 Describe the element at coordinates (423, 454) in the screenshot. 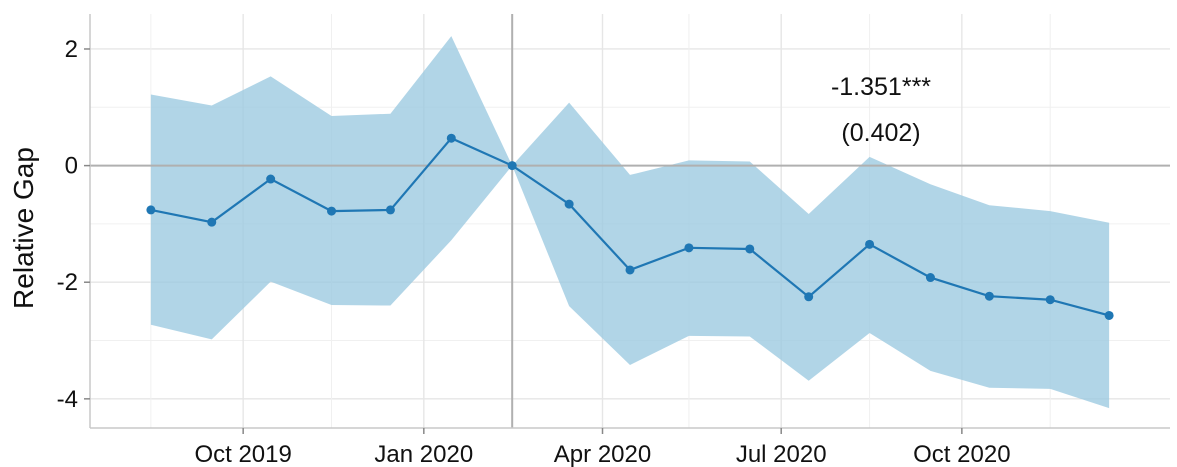

I see `x-tick-label: Jan 2020` at that location.